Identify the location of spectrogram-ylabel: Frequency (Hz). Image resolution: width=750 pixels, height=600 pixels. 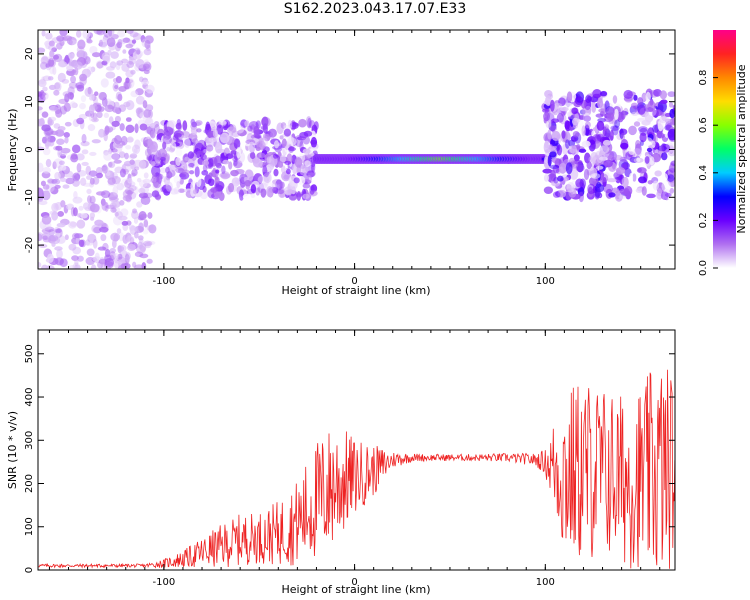
(12, 150).